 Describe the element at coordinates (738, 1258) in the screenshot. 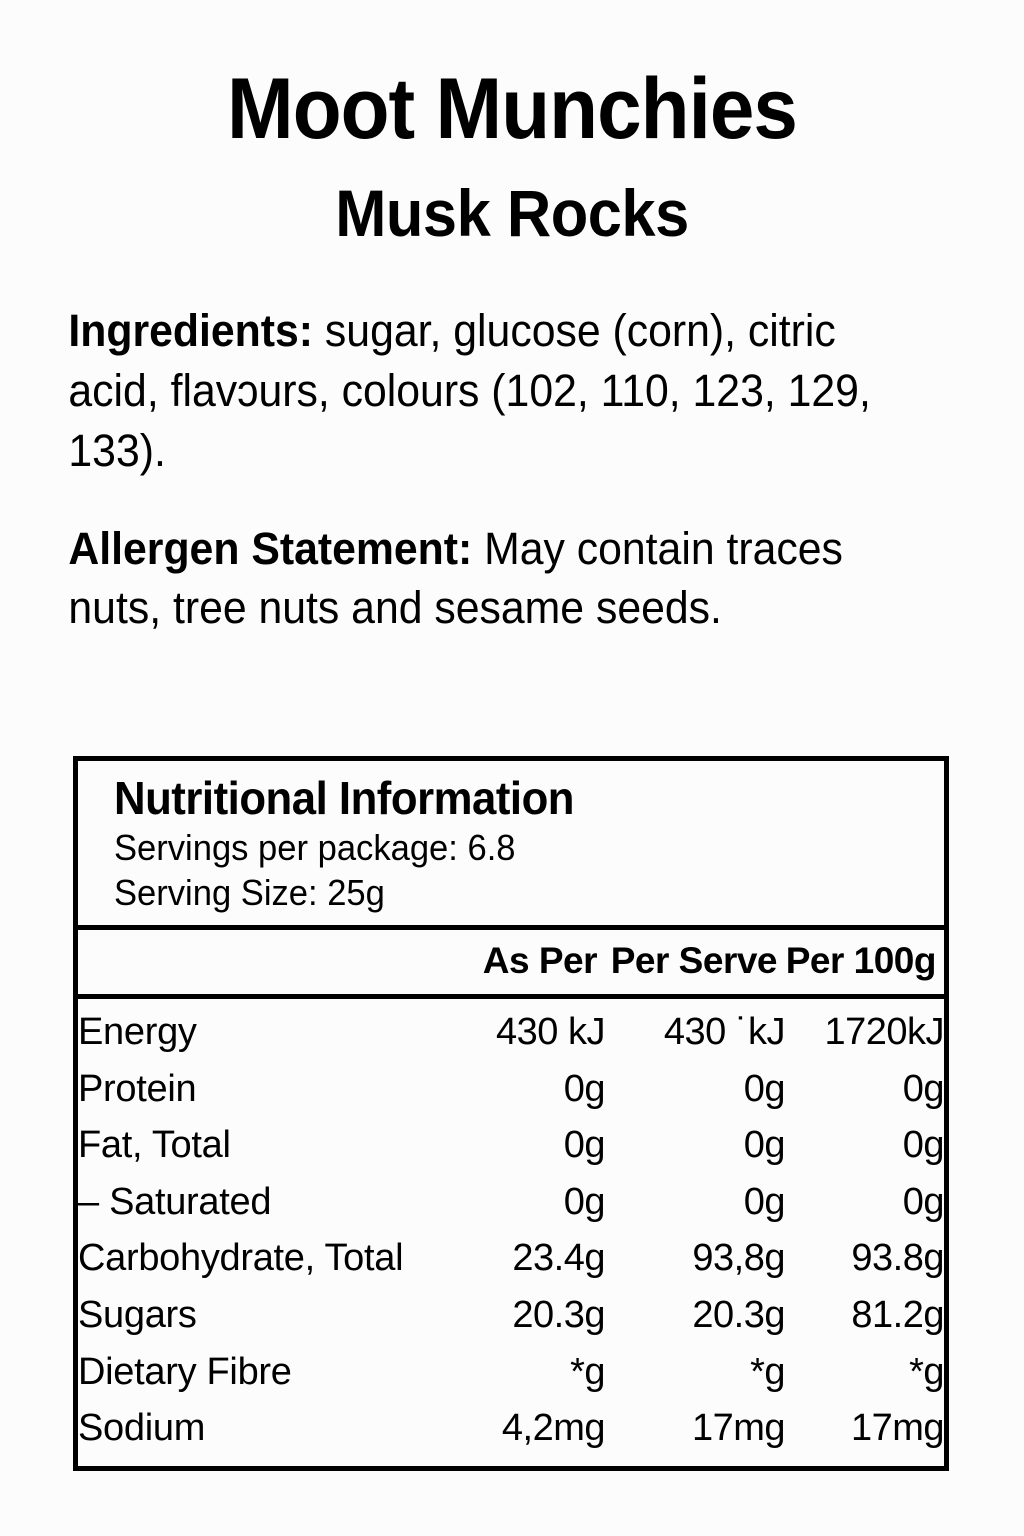

I see `row-value-per-serve: 93,8g` at that location.